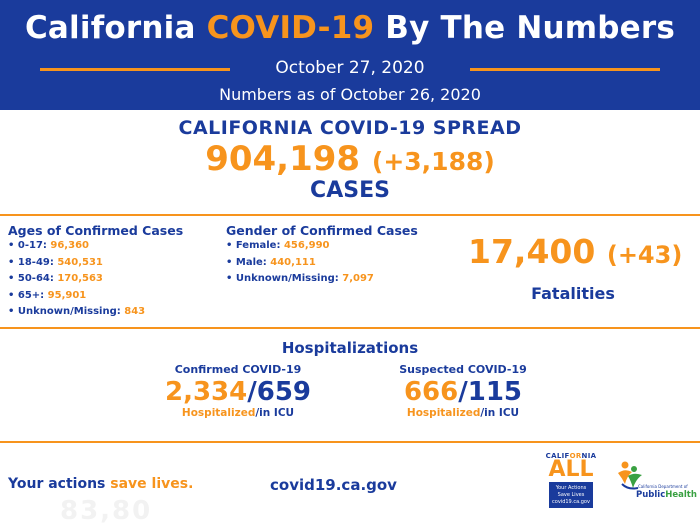 The image size is (700, 526). I want to click on data-as-of: Numbers as of October 26, 2020, so click(350, 94).